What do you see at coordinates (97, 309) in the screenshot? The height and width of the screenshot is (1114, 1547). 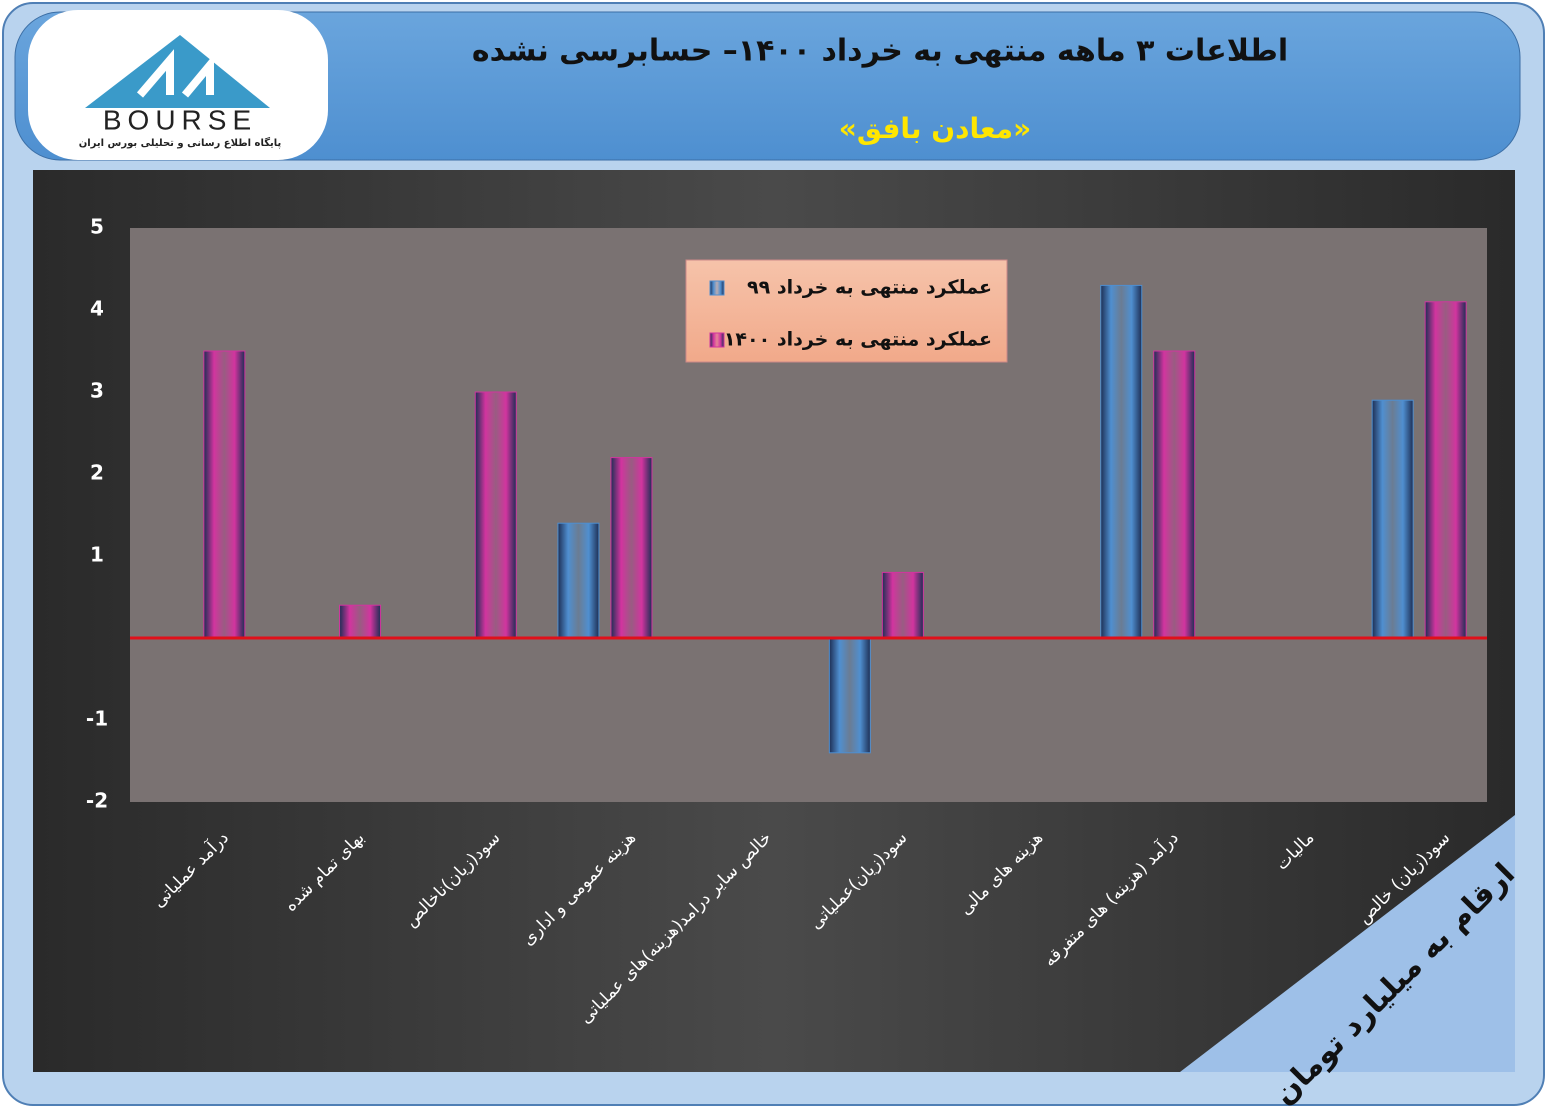 I see `y-tick-label: 4` at bounding box center [97, 309].